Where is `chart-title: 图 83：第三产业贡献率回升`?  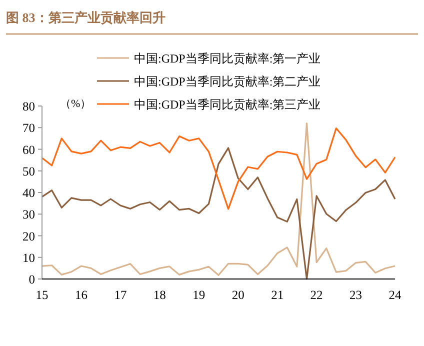 chart-title: 图 83：第三产业贡献率回升 is located at coordinates (86, 17).